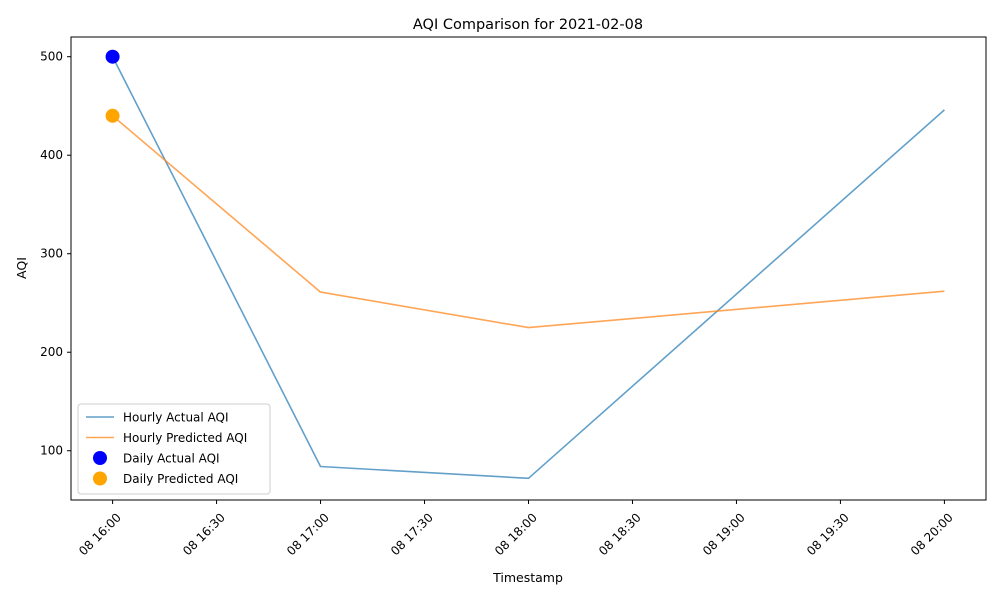 This screenshot has height=604, width=1000. Describe the element at coordinates (185, 438) in the screenshot. I see `legend-label: Hourly Predicted AQI` at that location.